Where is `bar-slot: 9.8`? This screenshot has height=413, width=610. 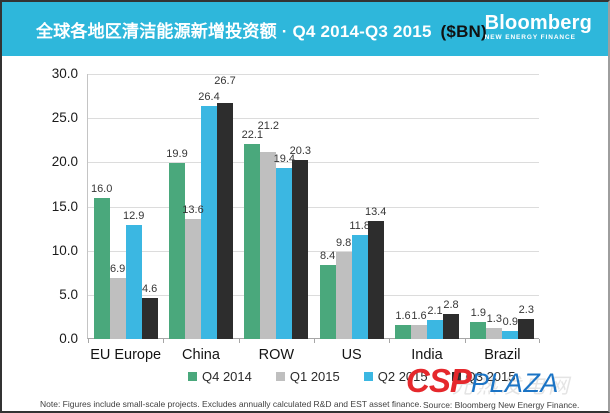
bar-slot: 9.8 is located at coordinates (343, 206).